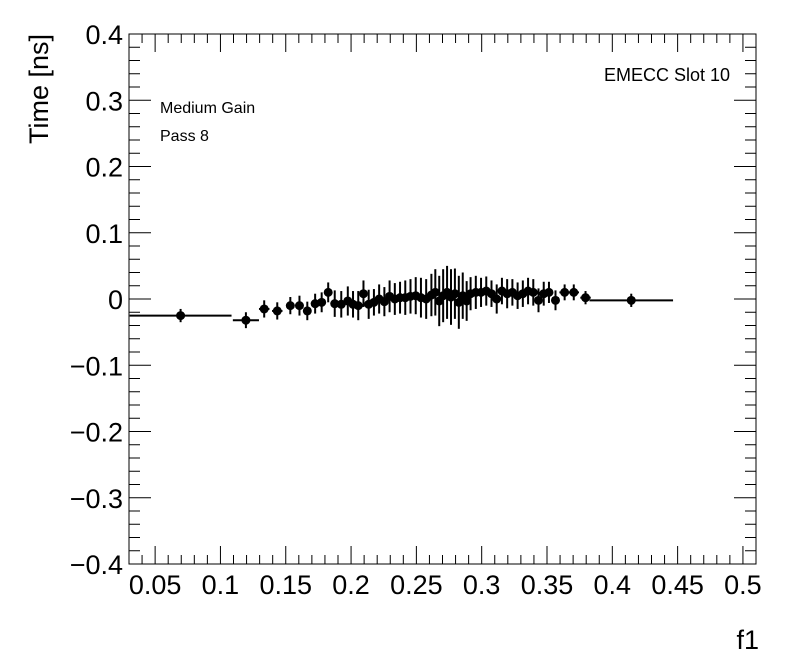 The height and width of the screenshot is (672, 796). I want to click on x-tick-label: 0.5, so click(743, 585).